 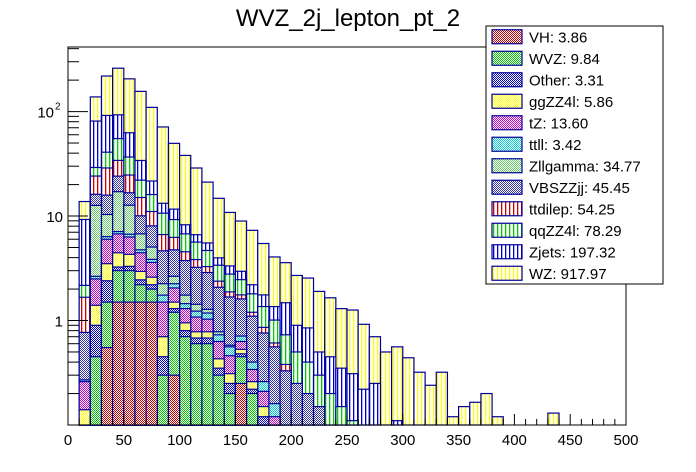 I want to click on series-vh, so click(x=174, y=363).